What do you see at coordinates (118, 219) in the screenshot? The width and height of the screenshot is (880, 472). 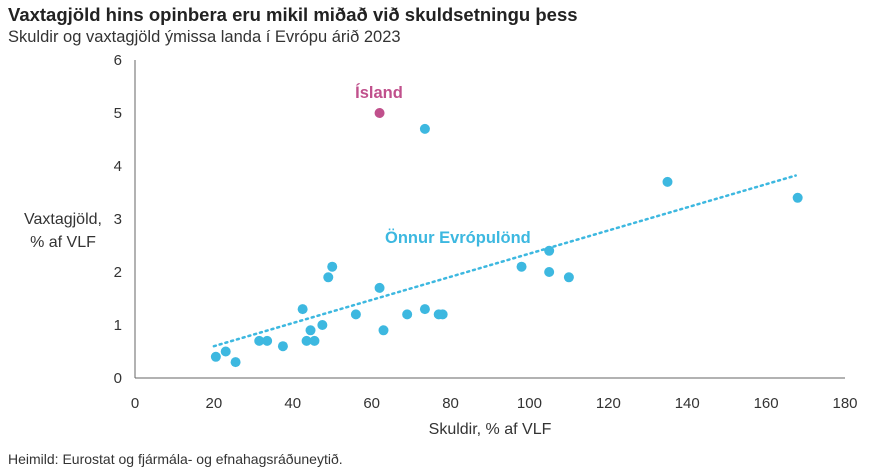 I see `y-tick-label: 3` at bounding box center [118, 219].